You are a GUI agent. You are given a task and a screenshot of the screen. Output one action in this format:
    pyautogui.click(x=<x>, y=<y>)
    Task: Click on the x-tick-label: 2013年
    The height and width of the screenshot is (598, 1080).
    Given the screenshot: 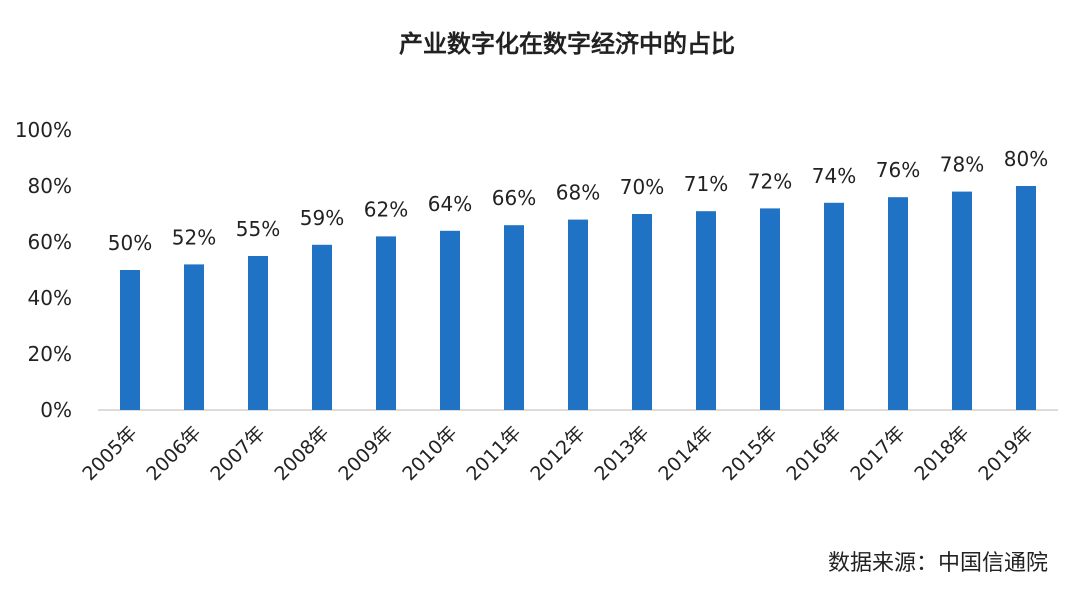 What is the action you would take?
    pyautogui.click(x=621, y=453)
    